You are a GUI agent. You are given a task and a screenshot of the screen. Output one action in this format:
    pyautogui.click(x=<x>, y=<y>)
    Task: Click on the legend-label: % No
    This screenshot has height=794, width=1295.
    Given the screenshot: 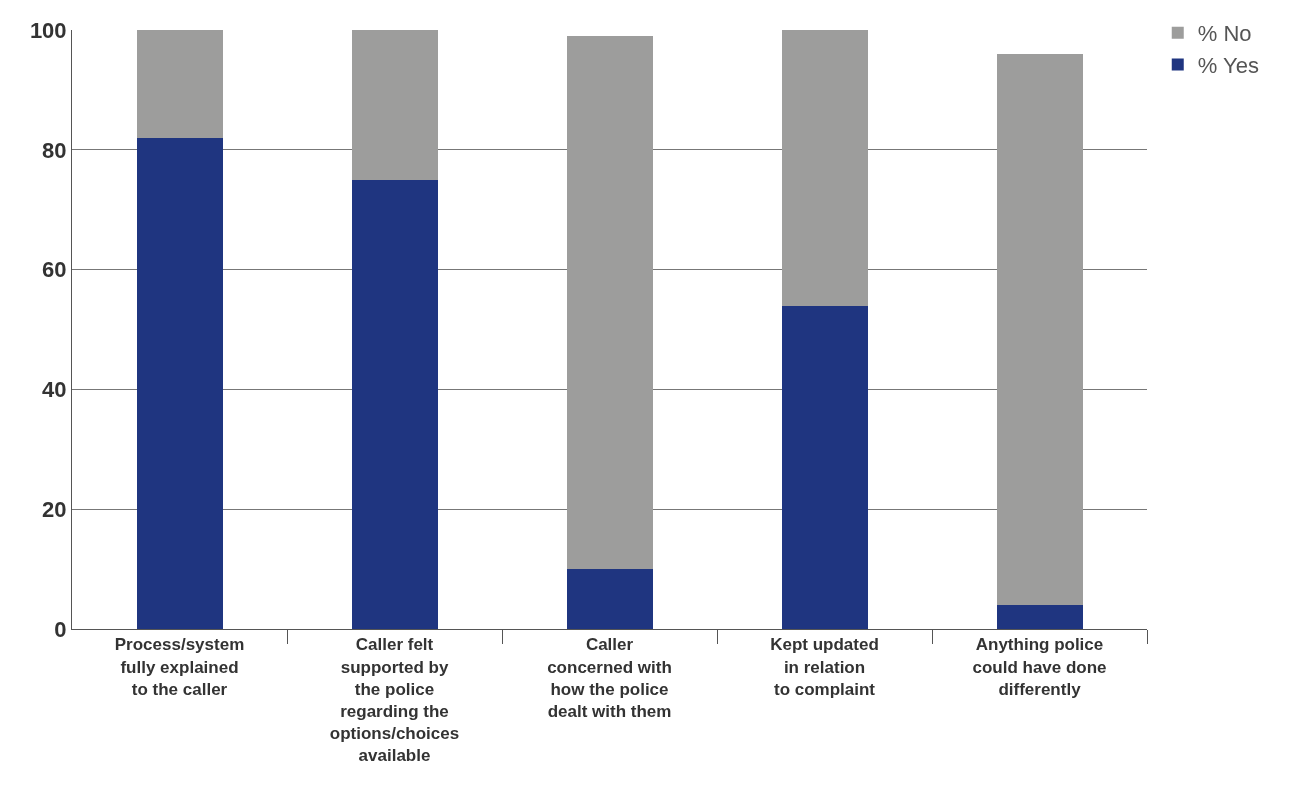 What is the action you would take?
    pyautogui.click(x=1224, y=34)
    